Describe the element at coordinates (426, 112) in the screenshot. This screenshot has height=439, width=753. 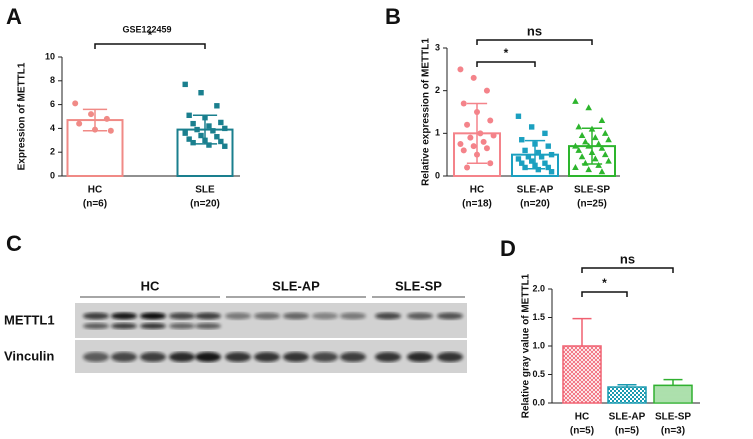
I see `y-axis-label: Relative expression of METTL1` at that location.